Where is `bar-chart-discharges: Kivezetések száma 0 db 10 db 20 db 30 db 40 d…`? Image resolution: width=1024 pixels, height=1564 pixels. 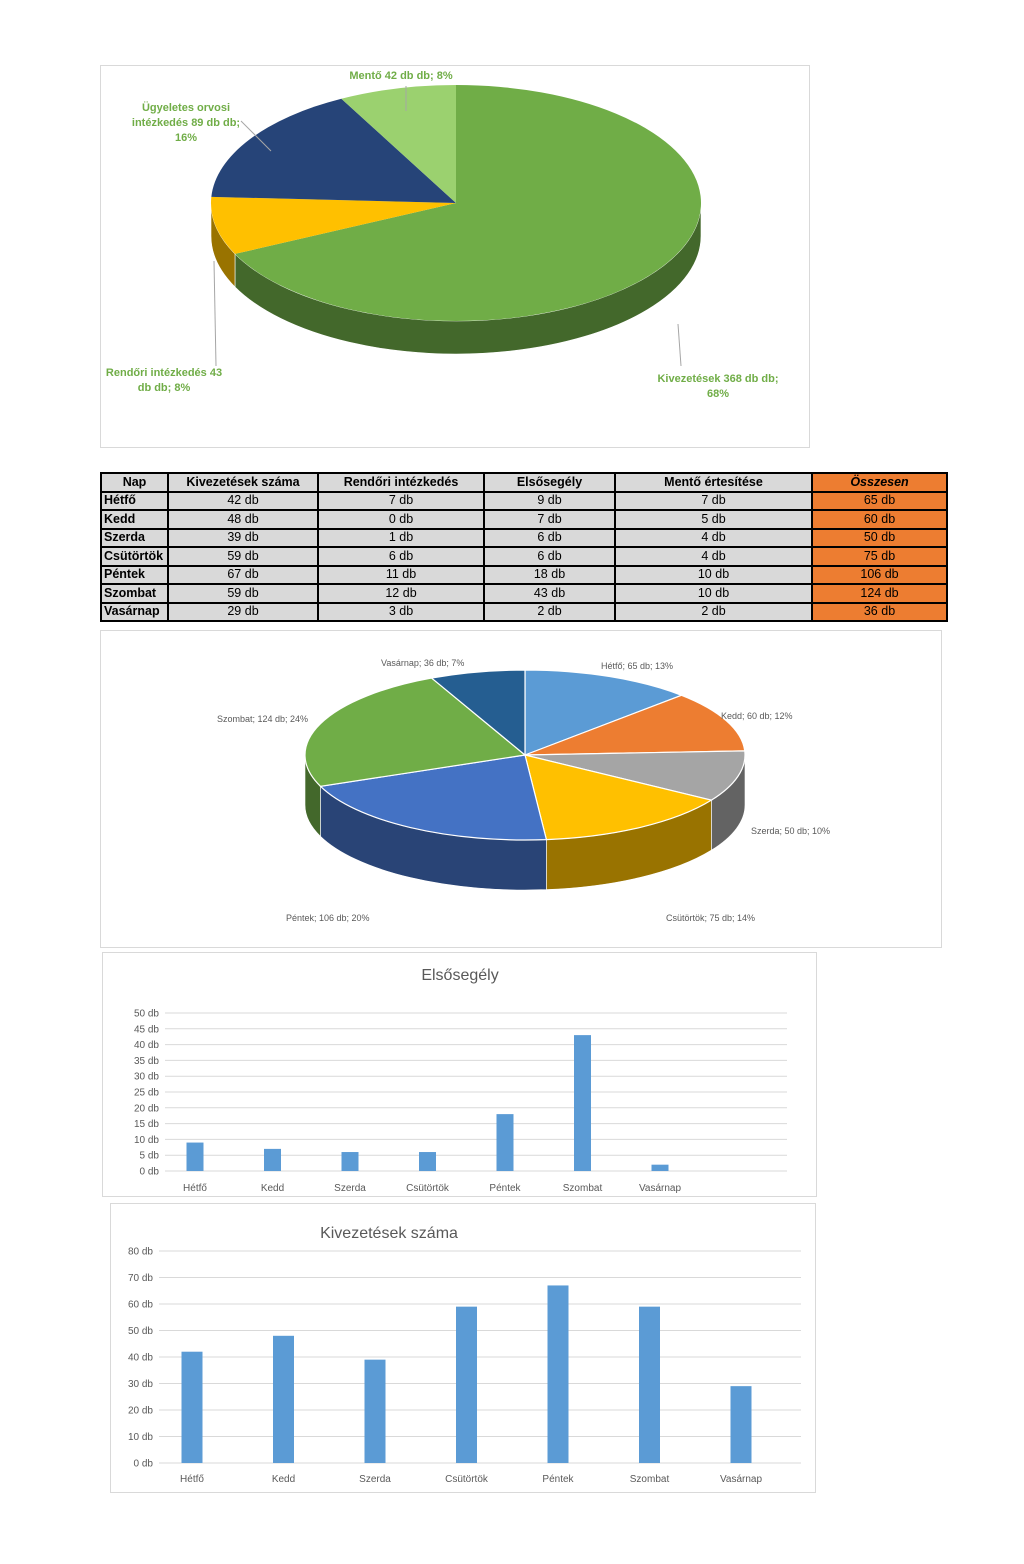 bar-chart-discharges: Kivezetések száma 0 db 10 db 20 db 30 db 40 d… is located at coordinates (463, 1348).